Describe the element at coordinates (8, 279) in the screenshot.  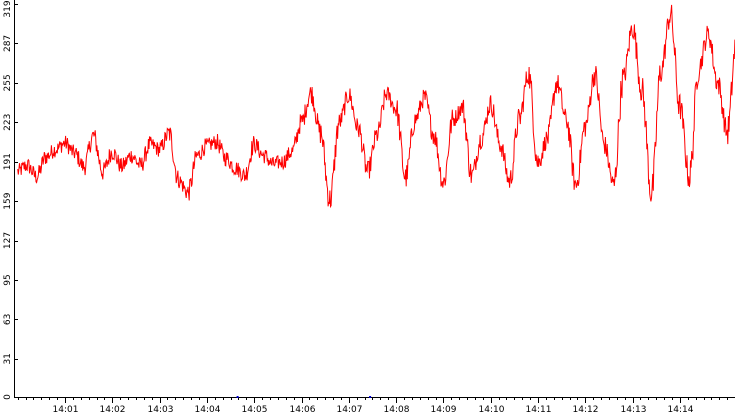
I see `y-tick-label: 95` at that location.